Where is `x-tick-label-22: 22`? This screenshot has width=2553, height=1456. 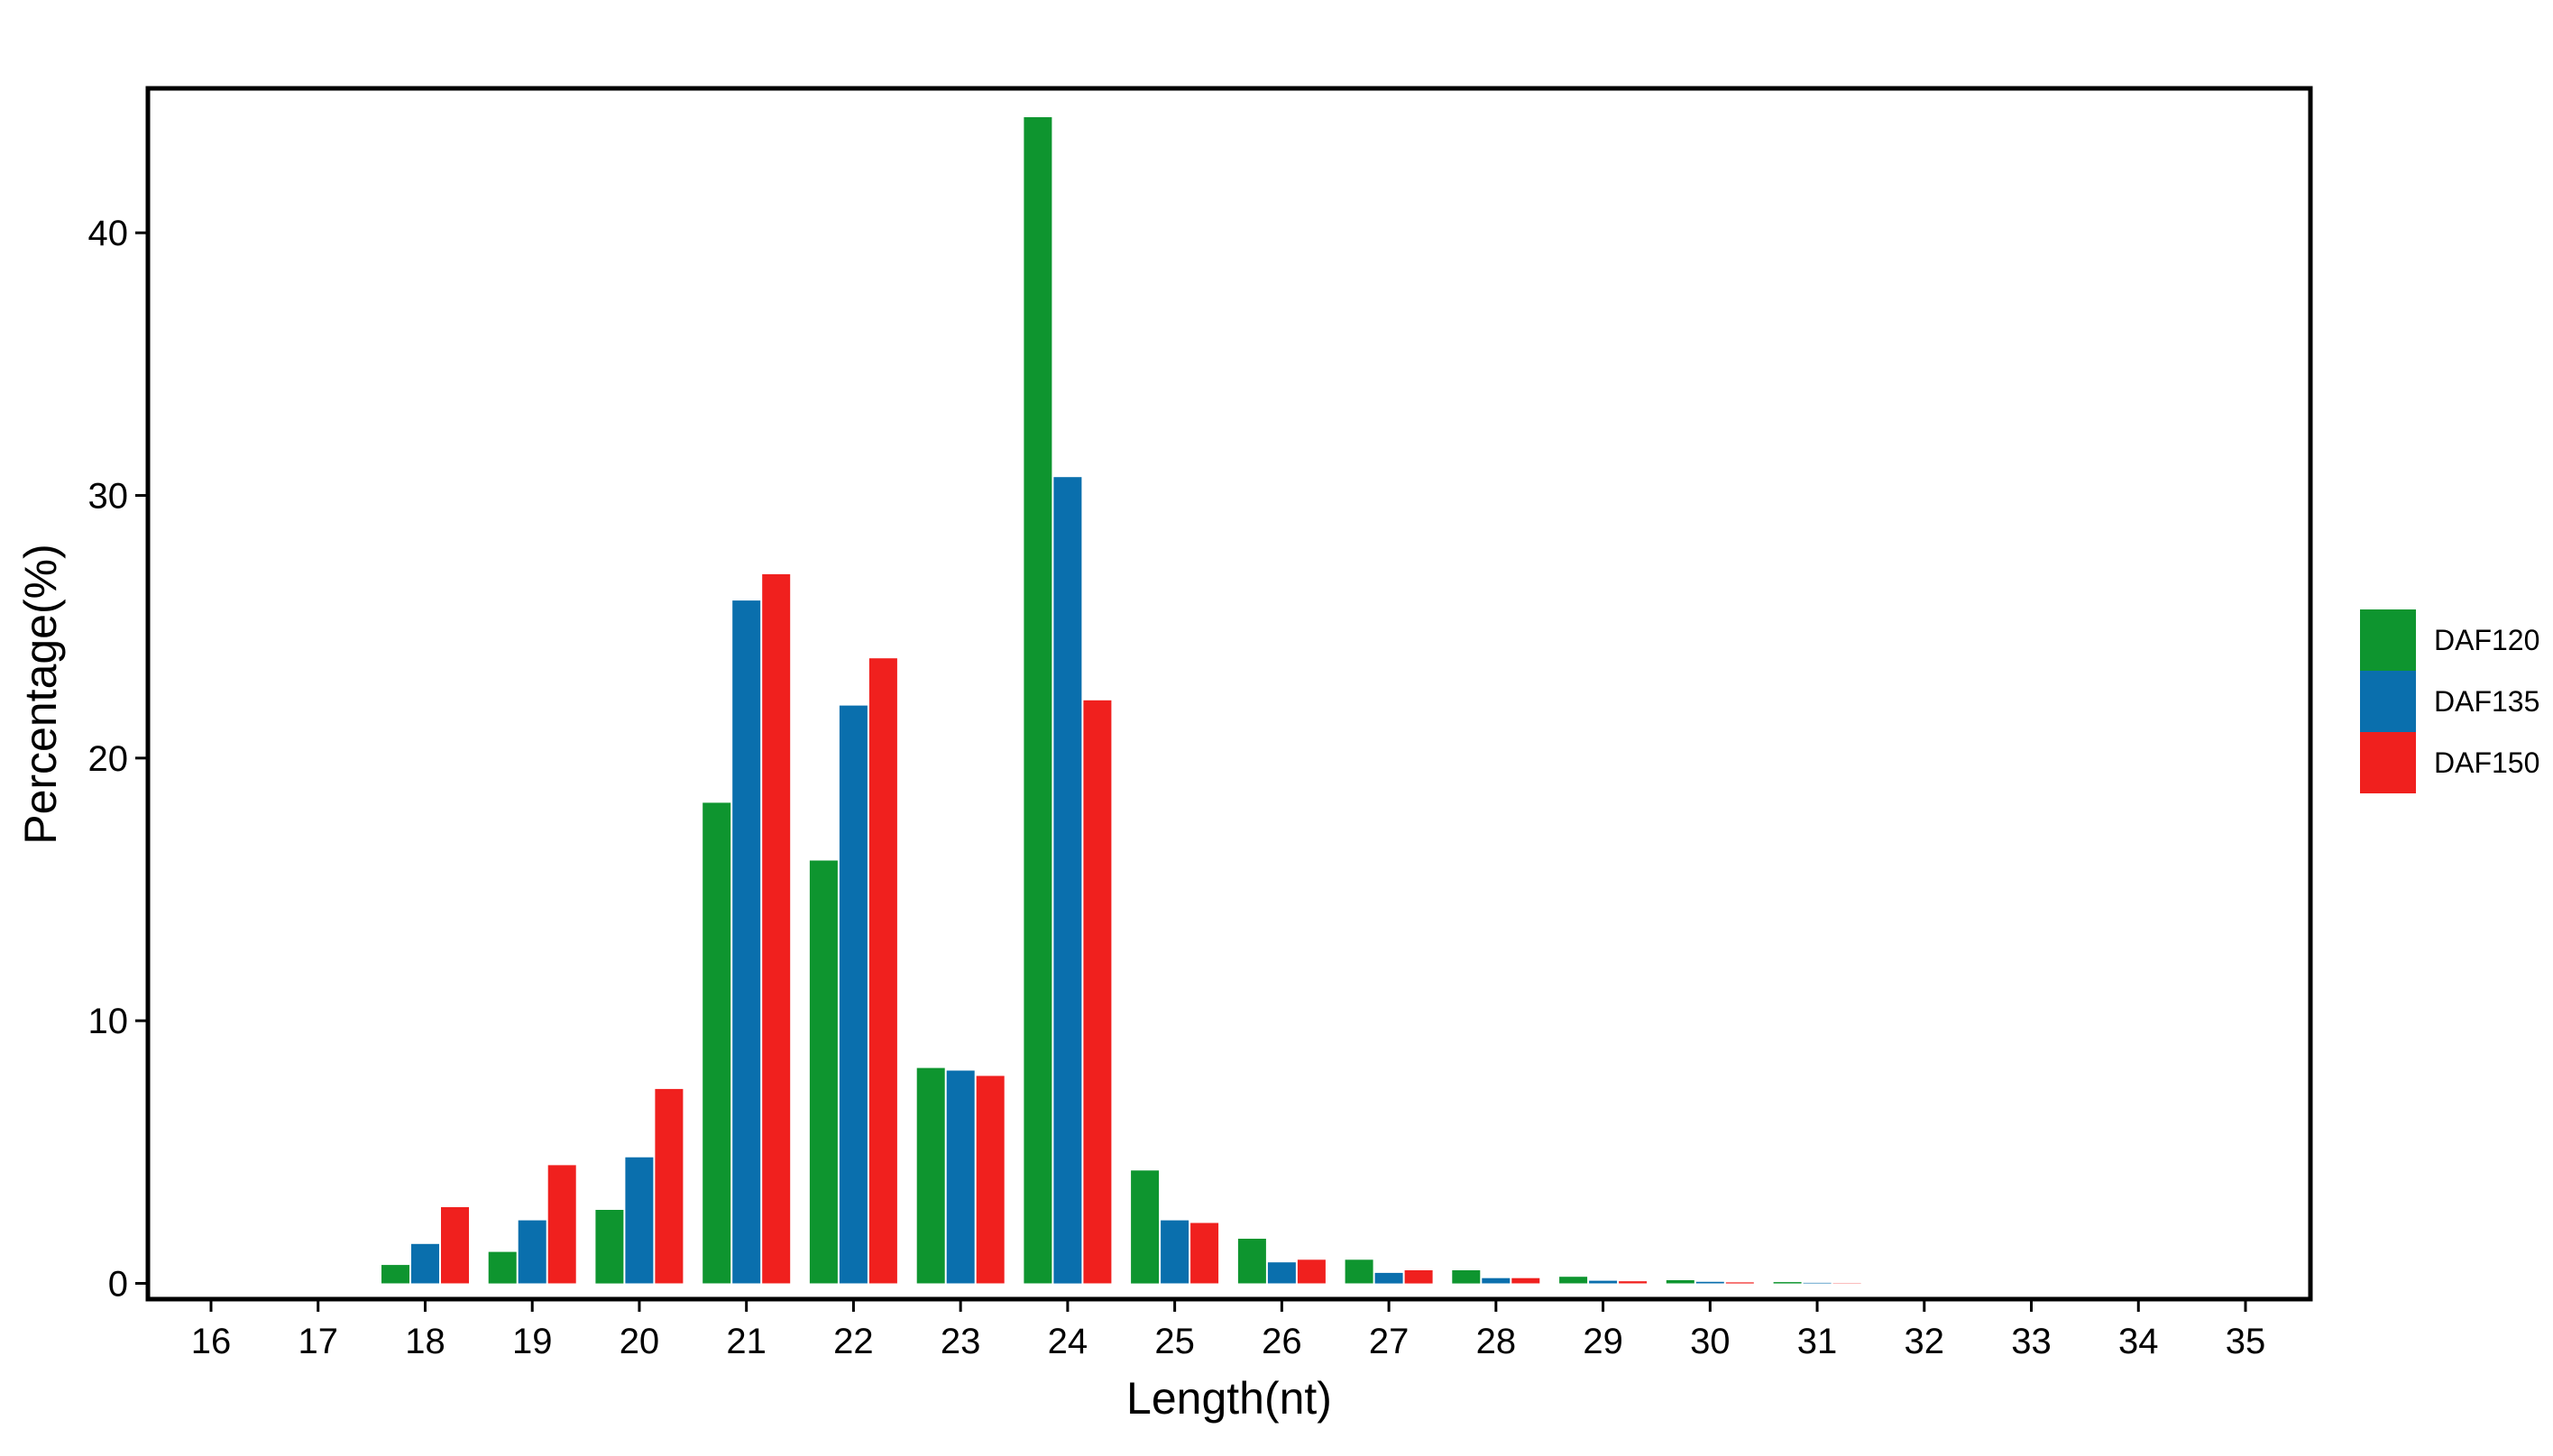 x-tick-label-22: 22 is located at coordinates (853, 1341).